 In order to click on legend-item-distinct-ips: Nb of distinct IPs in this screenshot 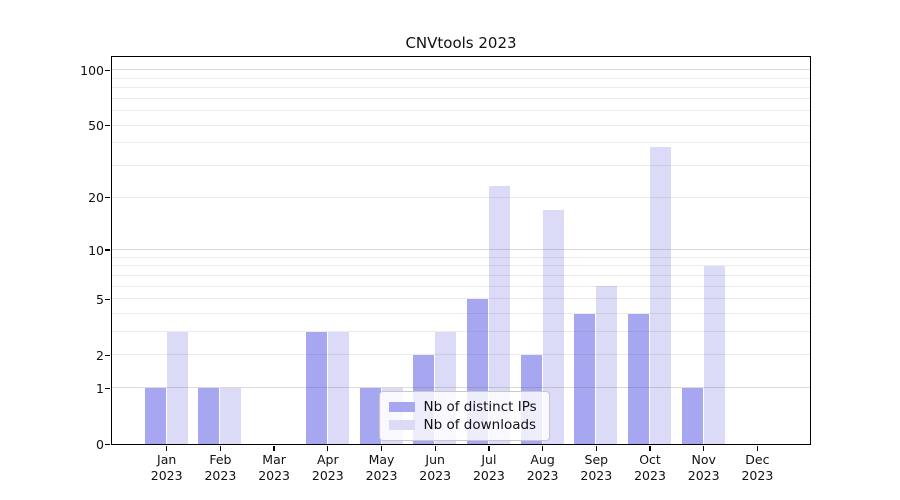, I will do `click(462, 407)`.